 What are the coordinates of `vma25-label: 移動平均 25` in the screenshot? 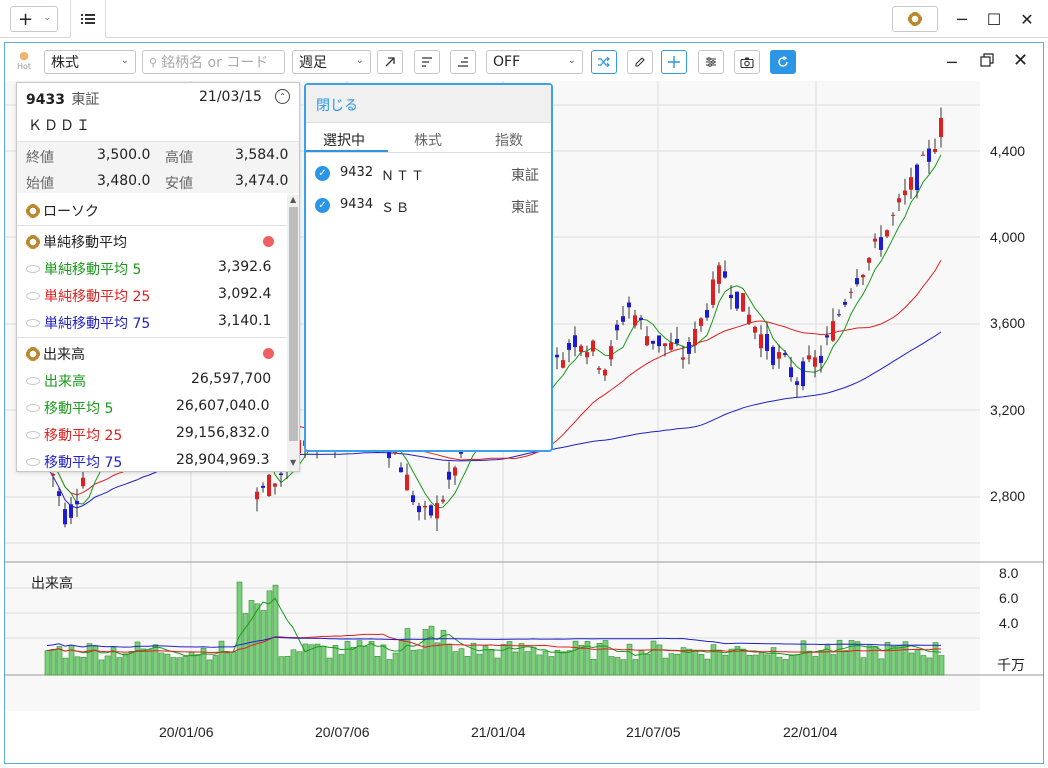 It's located at (83, 436).